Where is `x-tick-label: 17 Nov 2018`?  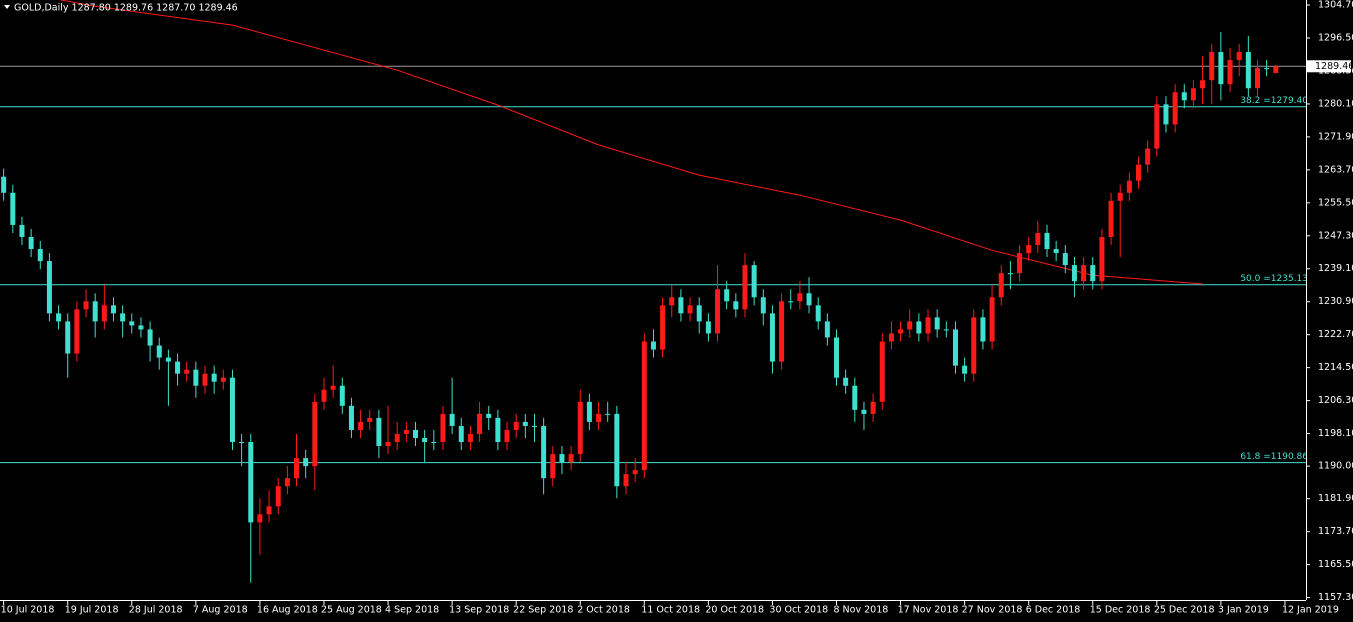 x-tick-label: 17 Nov 2018 is located at coordinates (928, 610).